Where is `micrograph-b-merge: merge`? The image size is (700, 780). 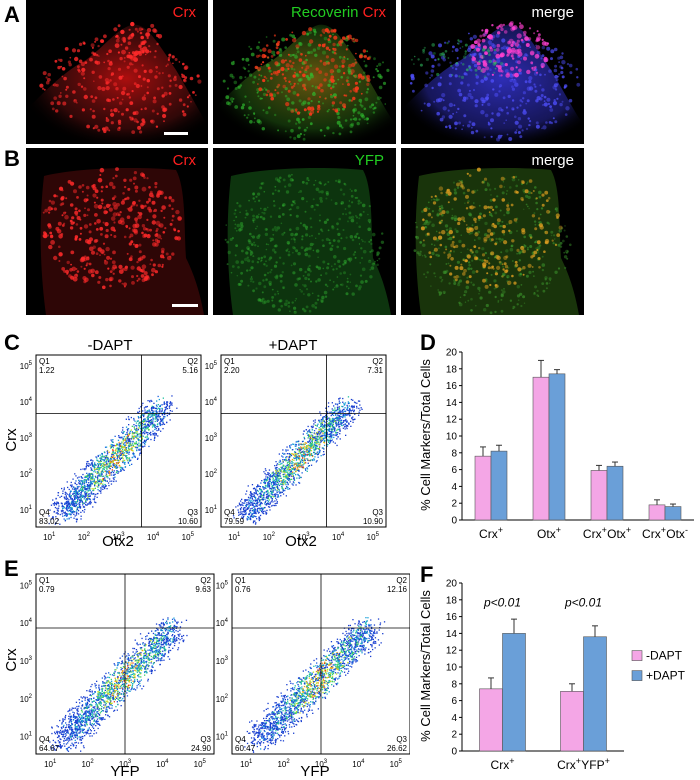 micrograph-b-merge: merge is located at coordinates (492, 231).